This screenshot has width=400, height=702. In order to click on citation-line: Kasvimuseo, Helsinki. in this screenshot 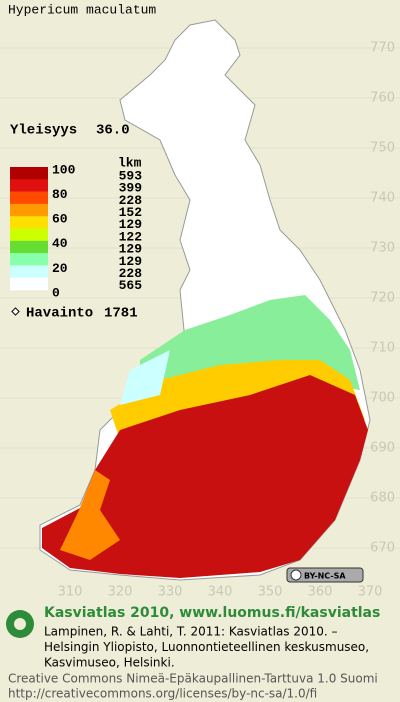, I will do `click(109, 663)`.